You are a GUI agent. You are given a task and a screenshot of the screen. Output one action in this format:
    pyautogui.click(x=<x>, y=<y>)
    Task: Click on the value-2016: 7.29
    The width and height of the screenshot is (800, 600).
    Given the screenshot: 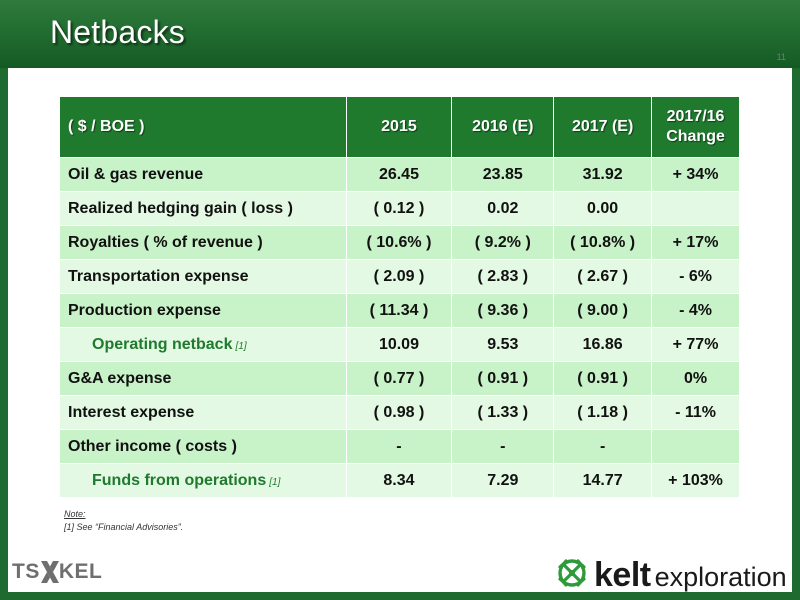 What is the action you would take?
    pyautogui.click(x=503, y=480)
    